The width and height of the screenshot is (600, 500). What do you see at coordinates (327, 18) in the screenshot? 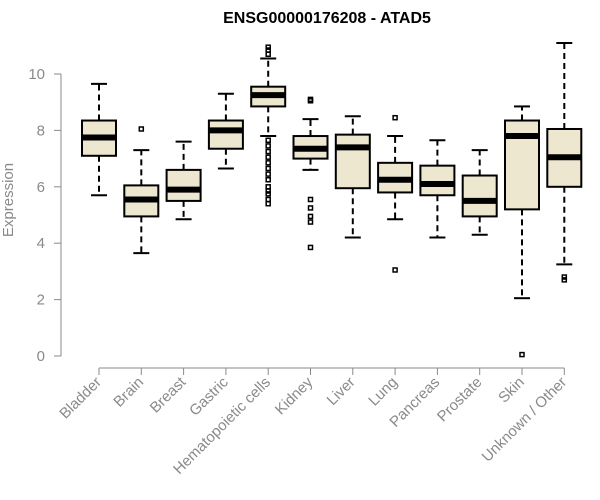
I see `chart-title: ENSG00000176208 - ATAD5` at bounding box center [327, 18].